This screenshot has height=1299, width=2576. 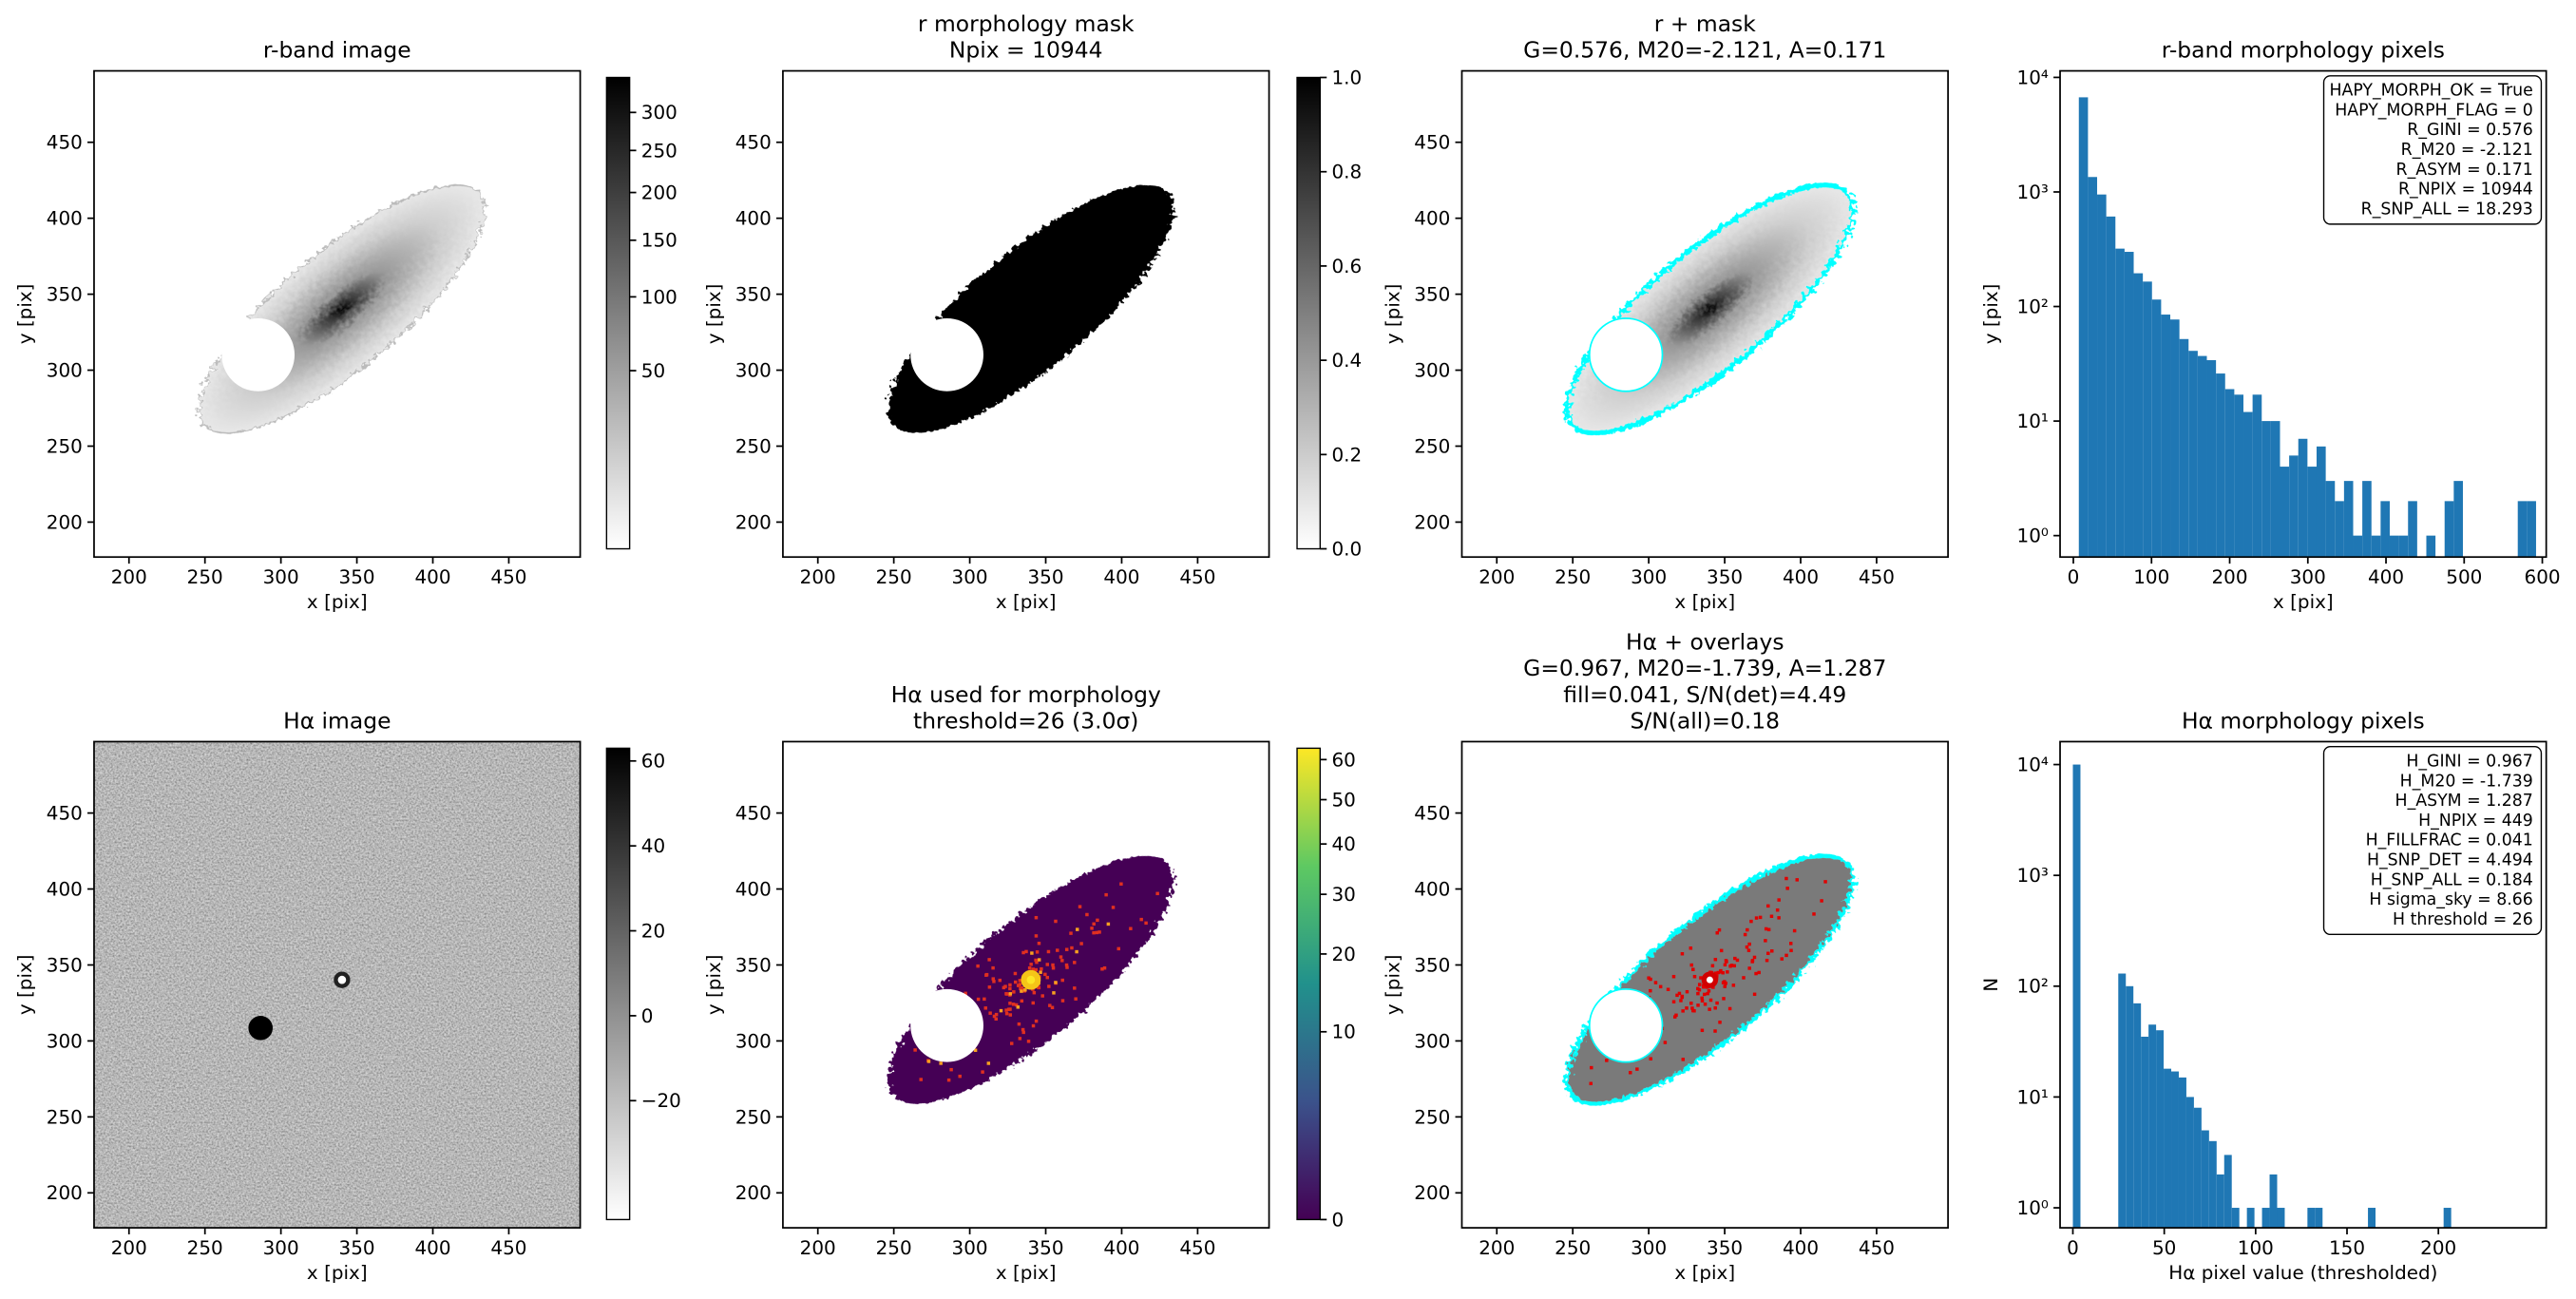 What do you see at coordinates (661, 1101) in the screenshot?
I see `colorbar-tick-label: −20` at bounding box center [661, 1101].